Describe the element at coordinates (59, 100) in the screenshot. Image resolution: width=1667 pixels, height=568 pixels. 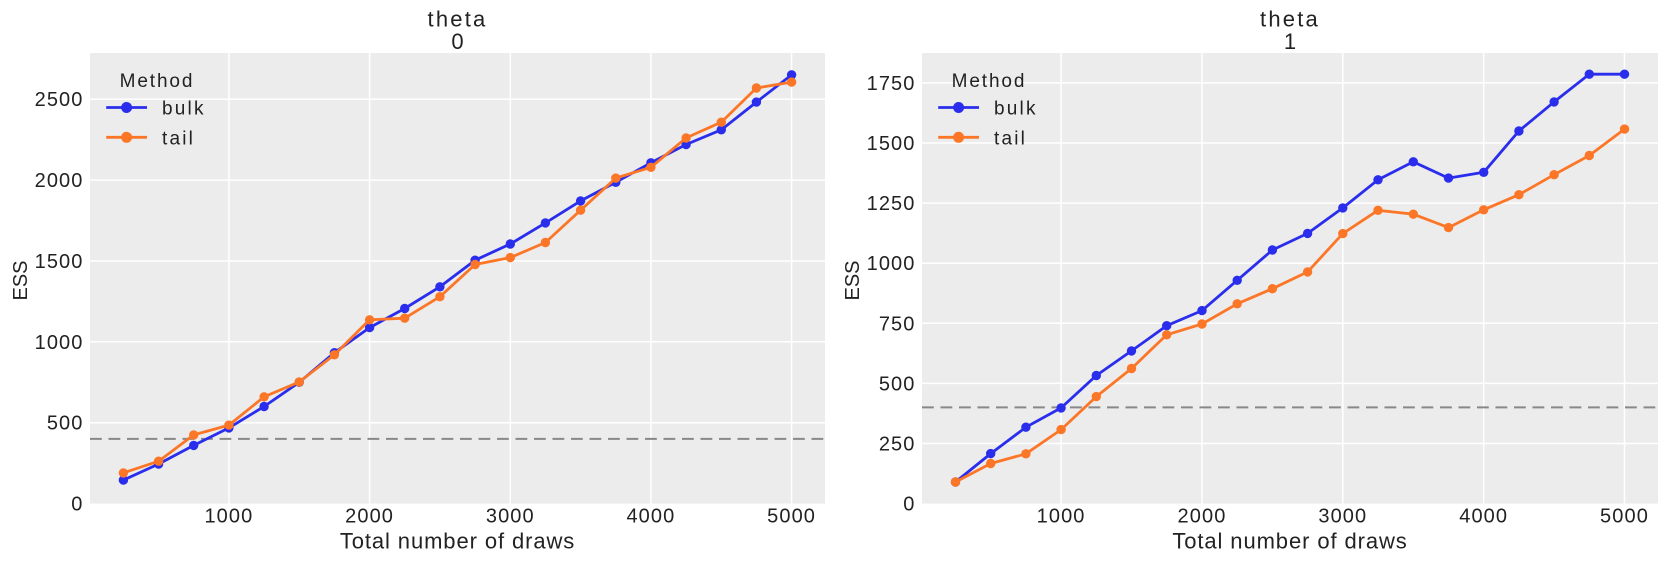
I see `svg-text: 2500` at that location.